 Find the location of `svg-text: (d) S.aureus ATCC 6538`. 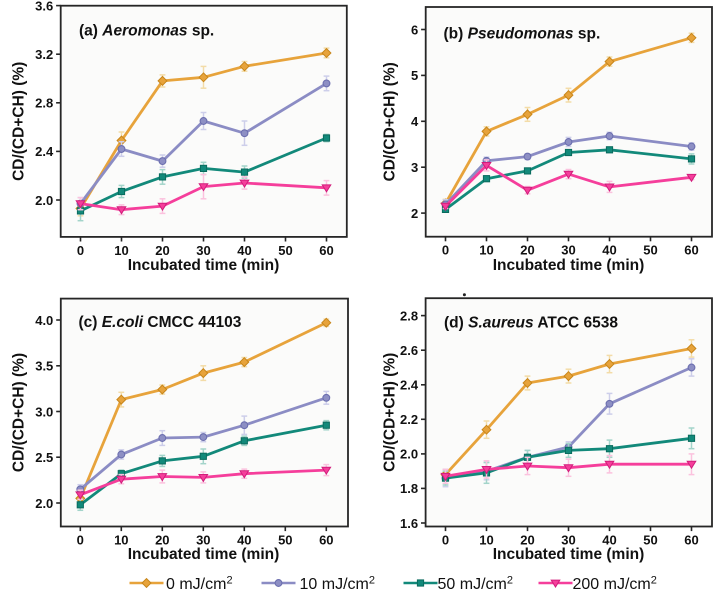

svg-text: (d) S.aureus ATCC 6538 is located at coordinates (531, 322).